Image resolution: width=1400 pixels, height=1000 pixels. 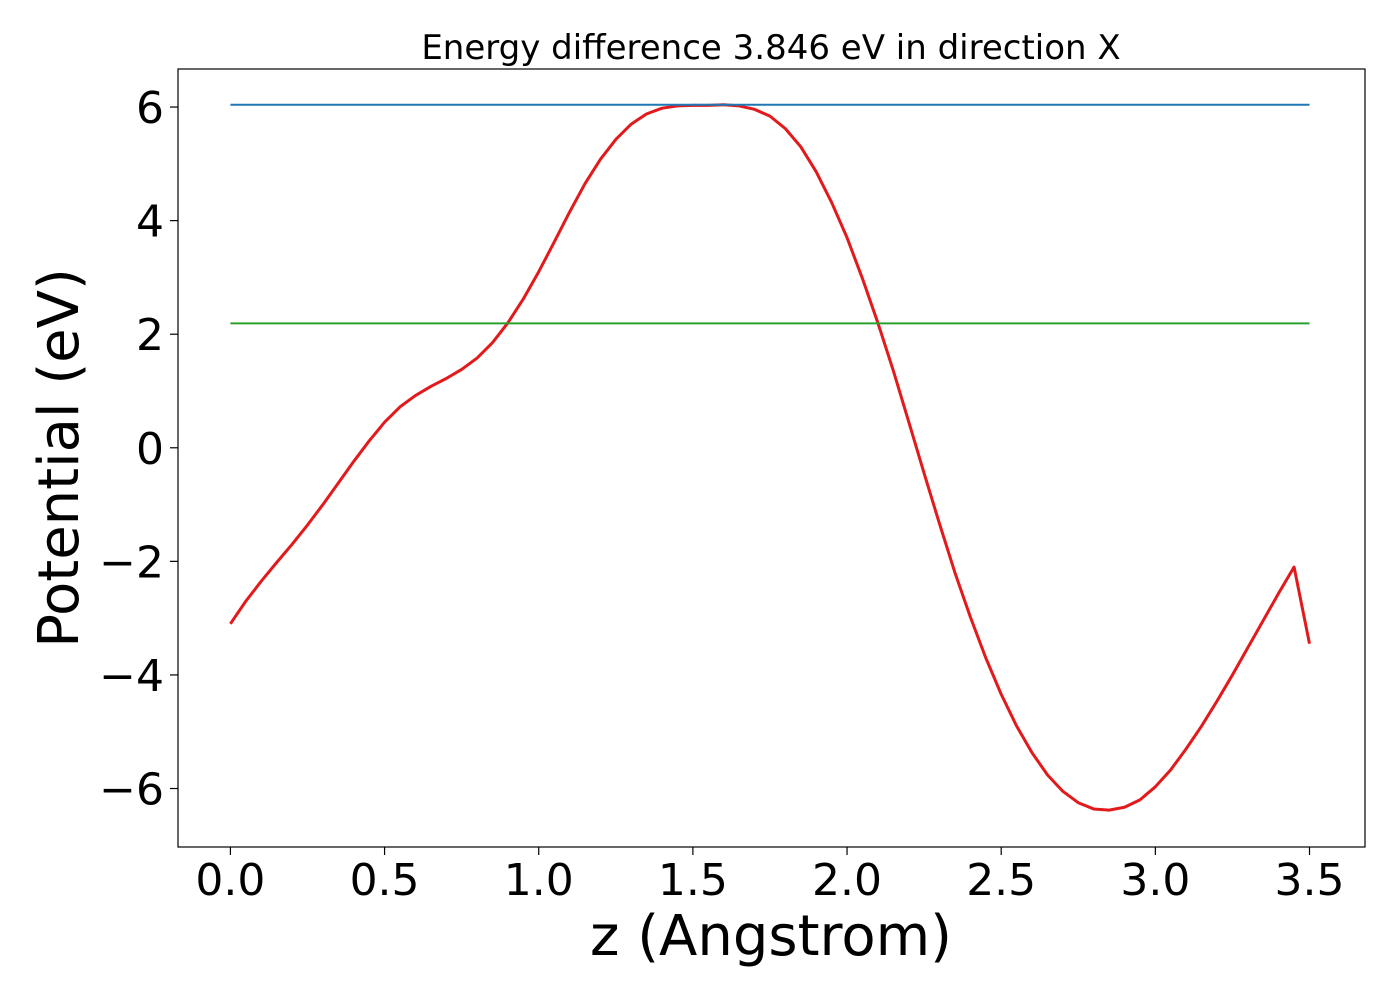 What do you see at coordinates (131, 562) in the screenshot?
I see `y-tick-label: −2` at bounding box center [131, 562].